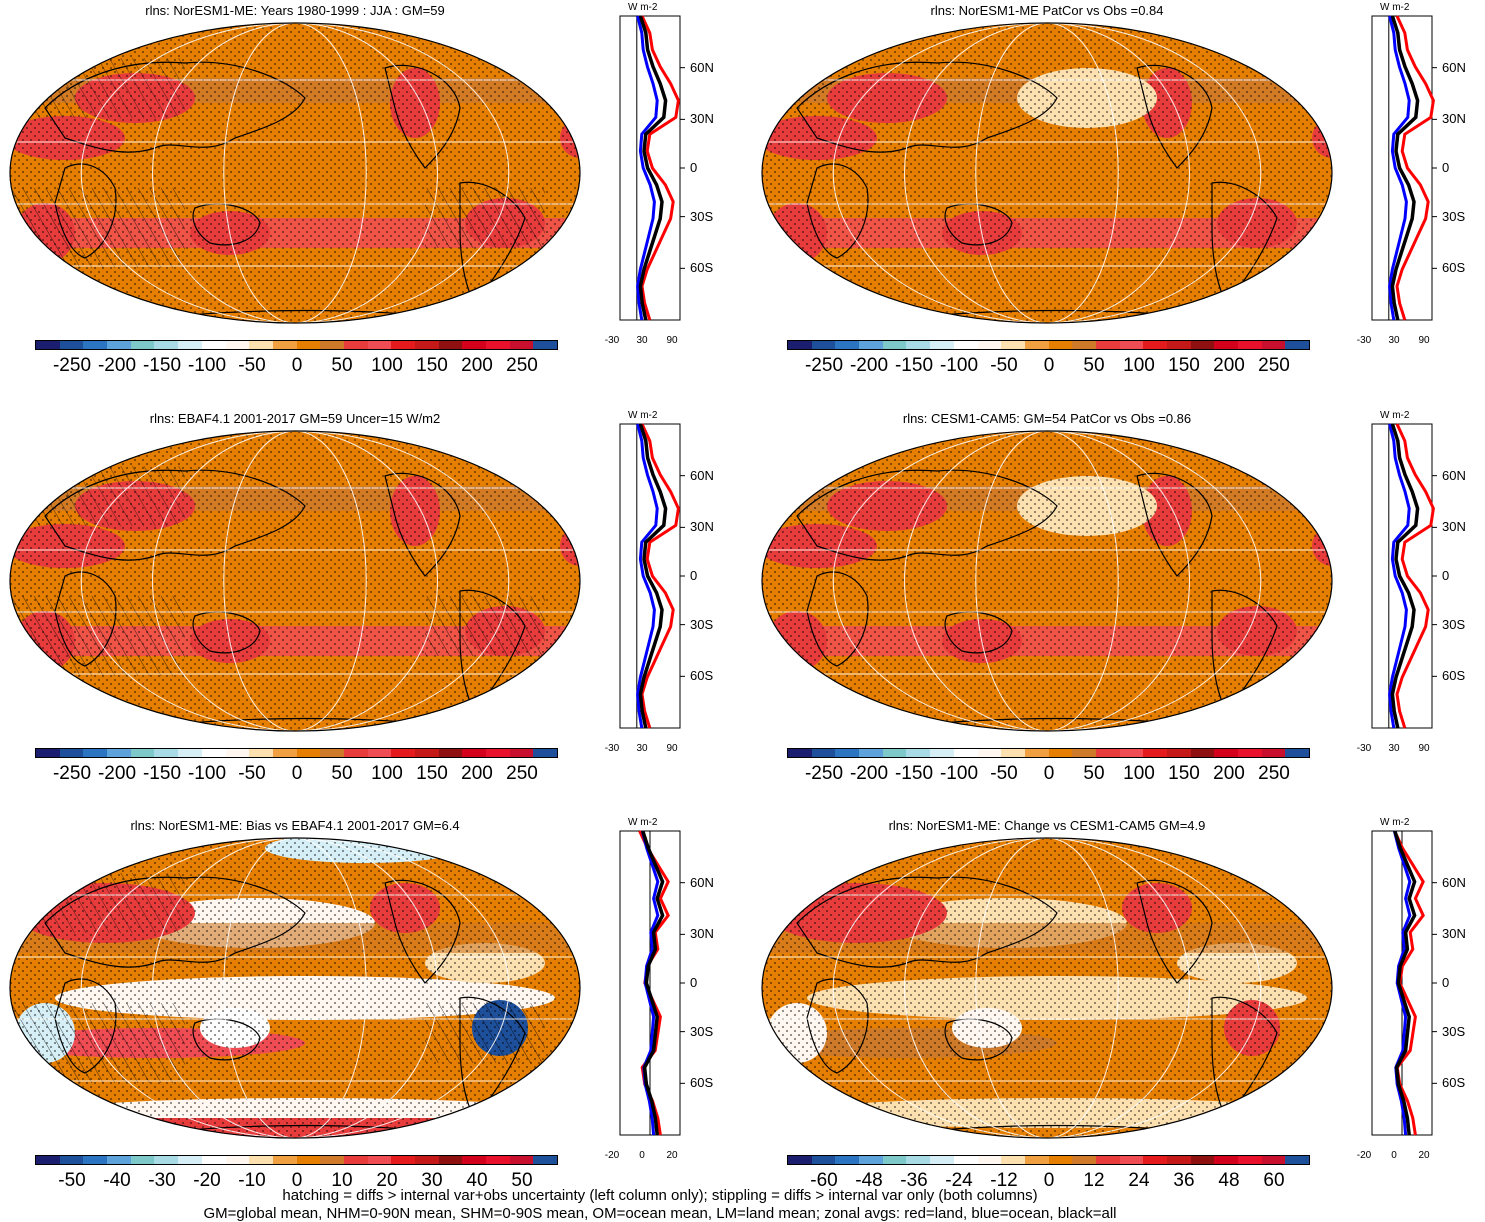  I want to click on latitude-tick-label: 30N, so click(702, 527).